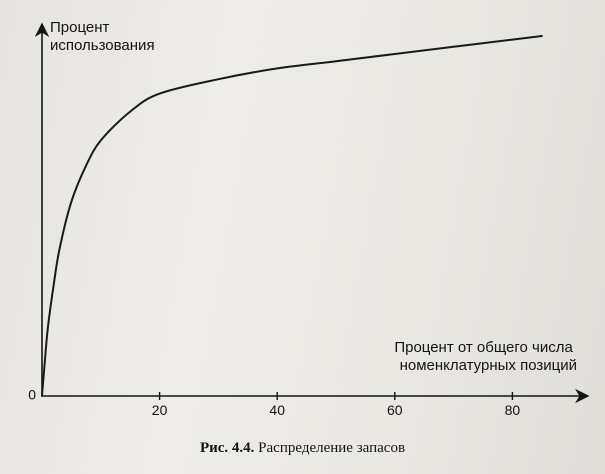 The height and width of the screenshot is (474, 605). I want to click on x-tick-label-80: 80, so click(513, 410).